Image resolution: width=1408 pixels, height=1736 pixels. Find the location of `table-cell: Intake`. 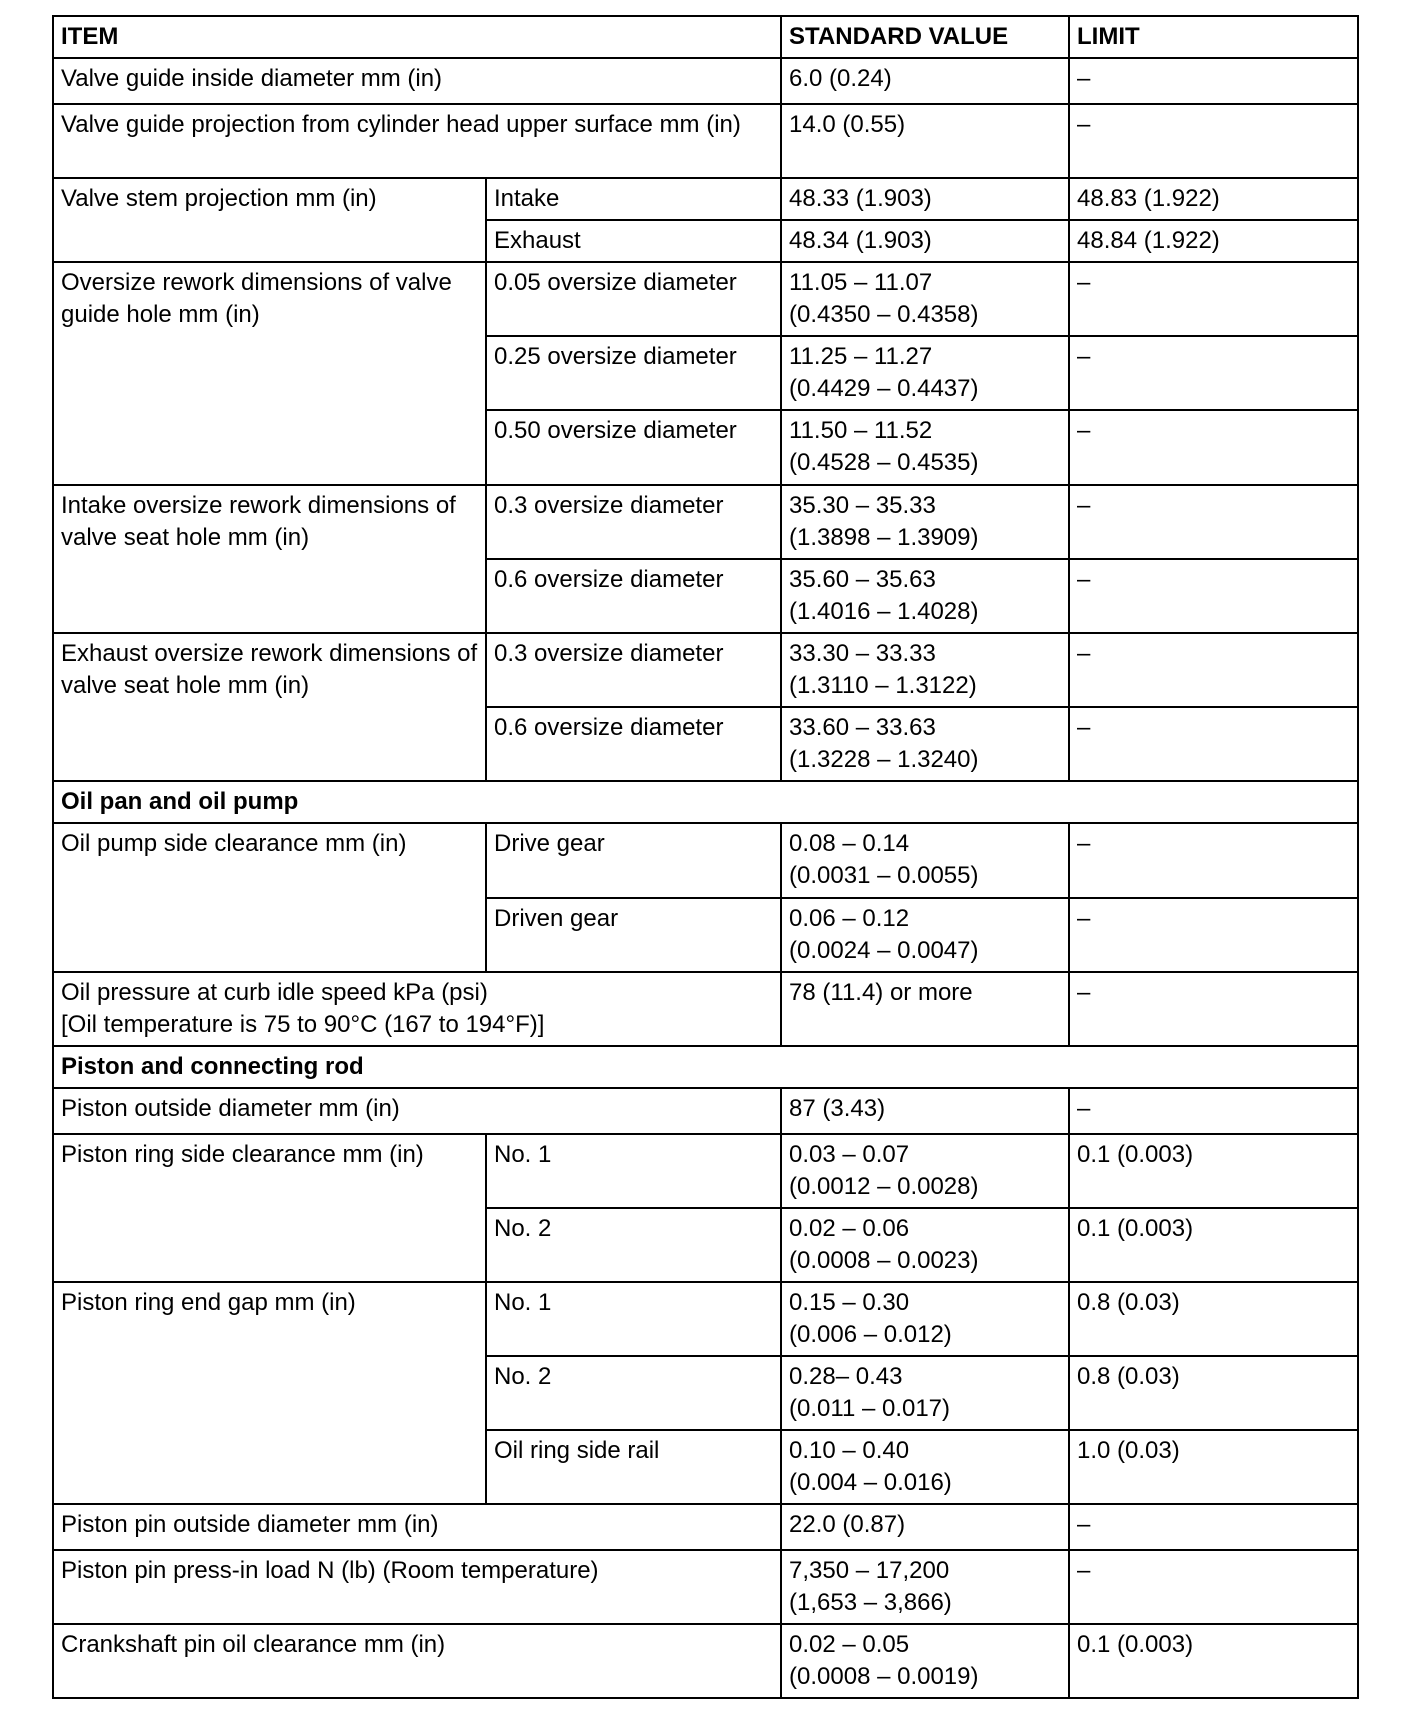

table-cell: Intake is located at coordinates (633, 199).